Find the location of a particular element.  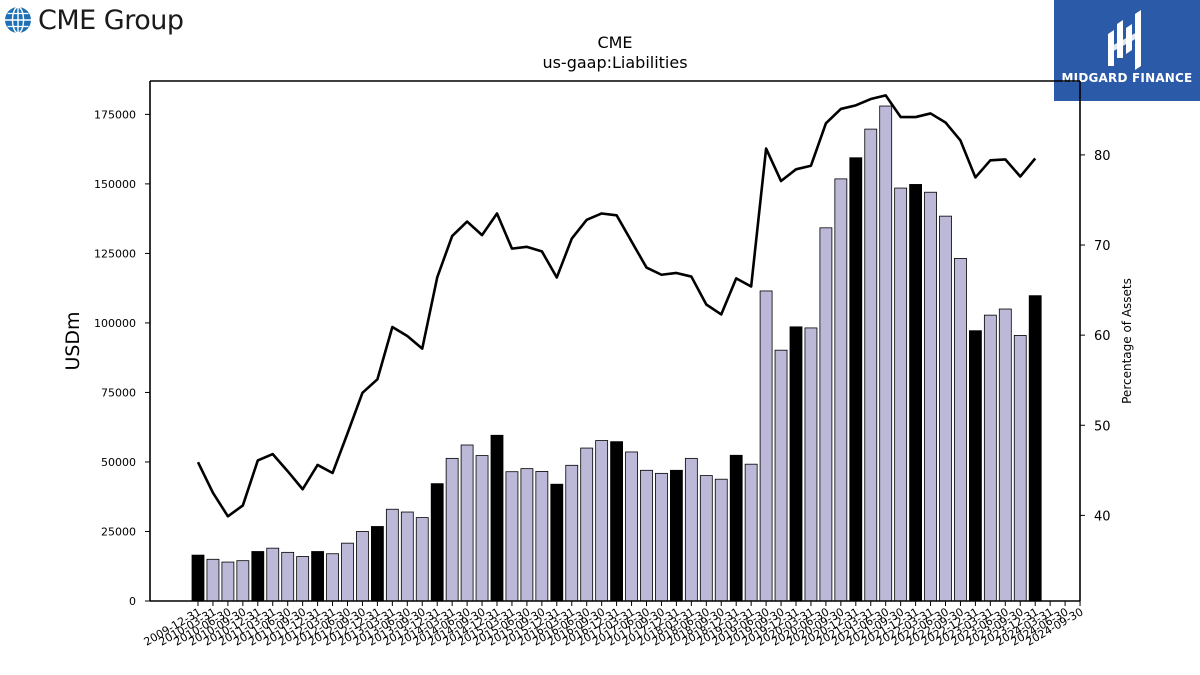

y2-axis-label: Percentage of Assets is located at coordinates (1127, 341).